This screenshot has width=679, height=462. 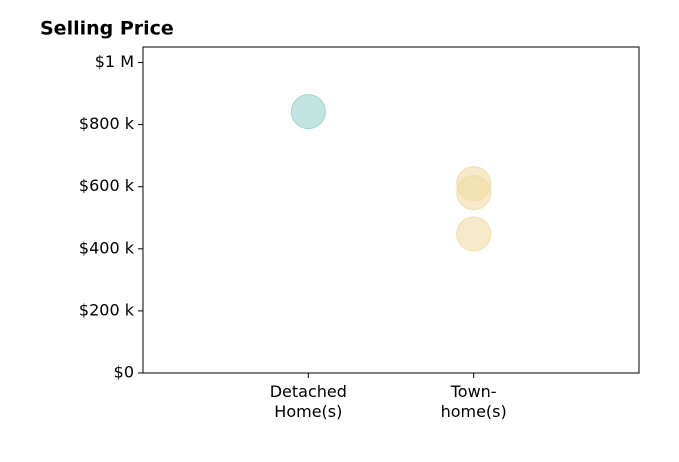 What do you see at coordinates (124, 372) in the screenshot?
I see `y-tick-label: $0` at bounding box center [124, 372].